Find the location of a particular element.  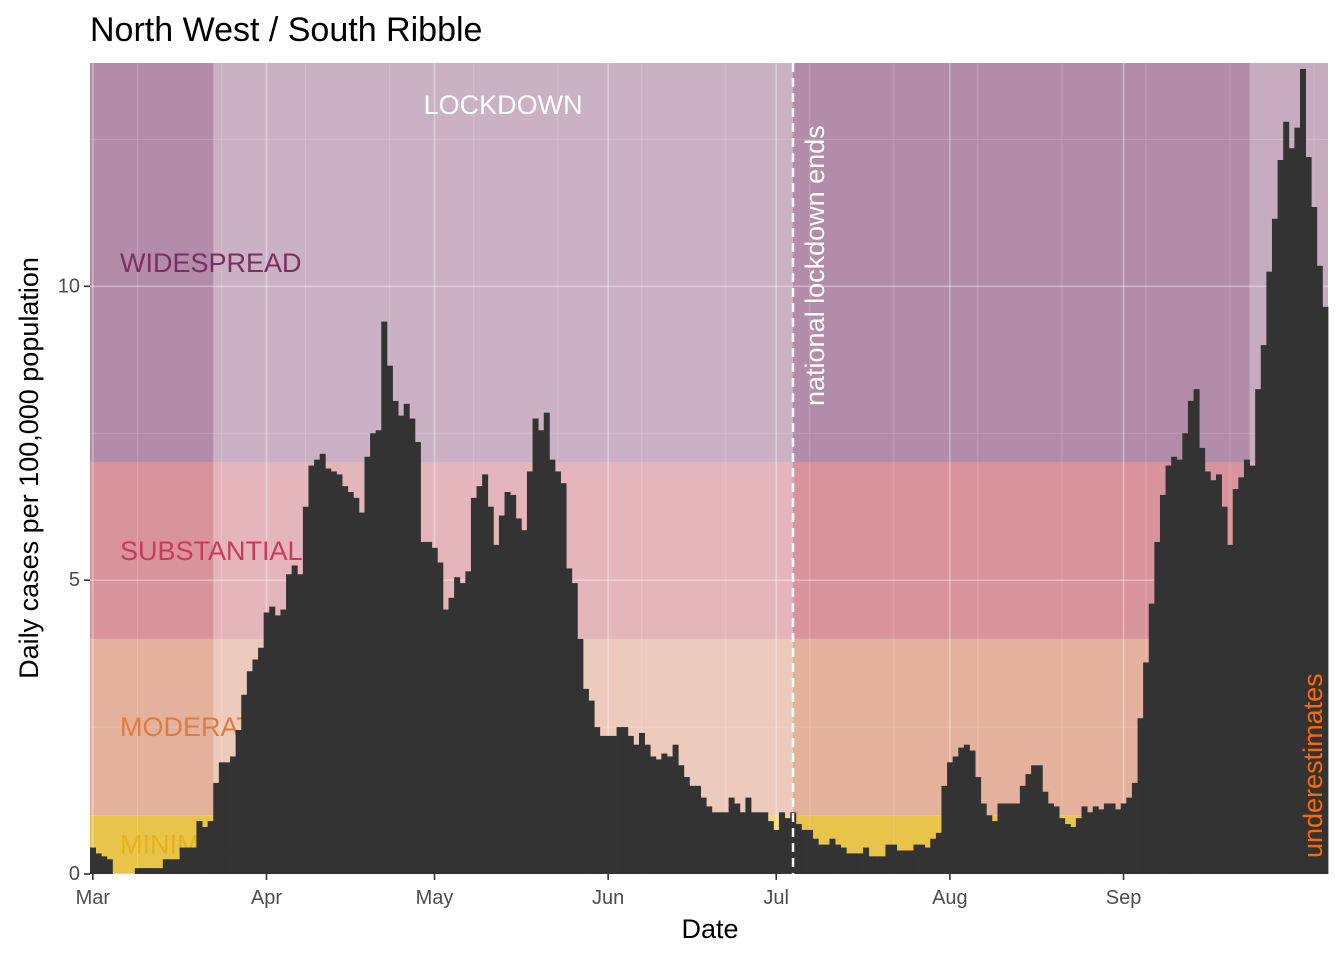

x-tick-label: Mar is located at coordinates (93, 898).